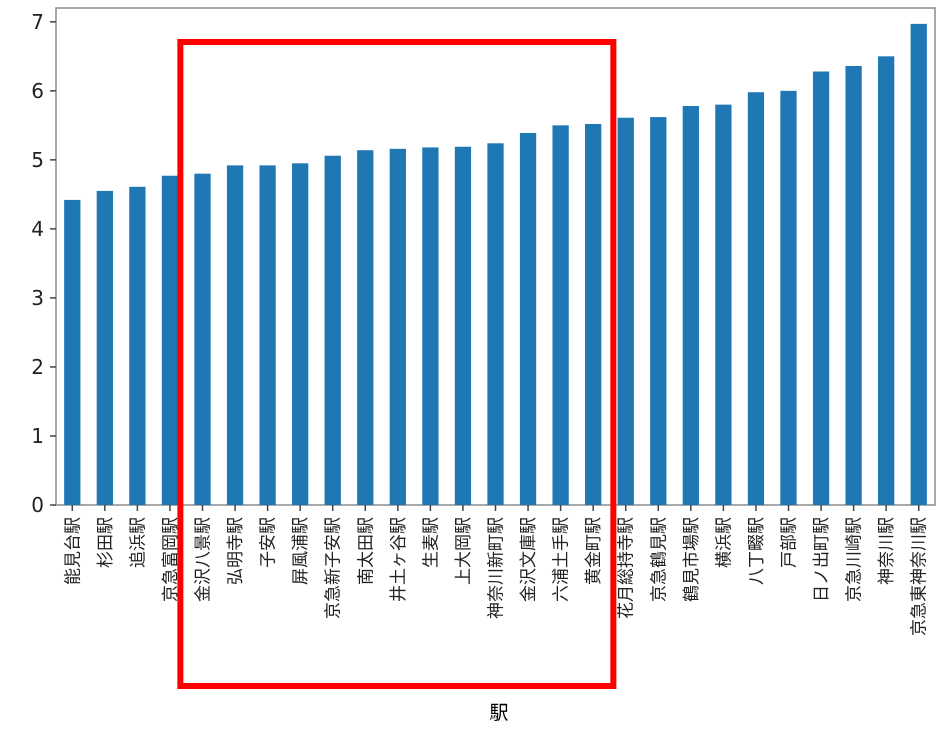  Describe the element at coordinates (790, 542) in the screenshot. I see `x-tick-label: 戸部駅` at that location.